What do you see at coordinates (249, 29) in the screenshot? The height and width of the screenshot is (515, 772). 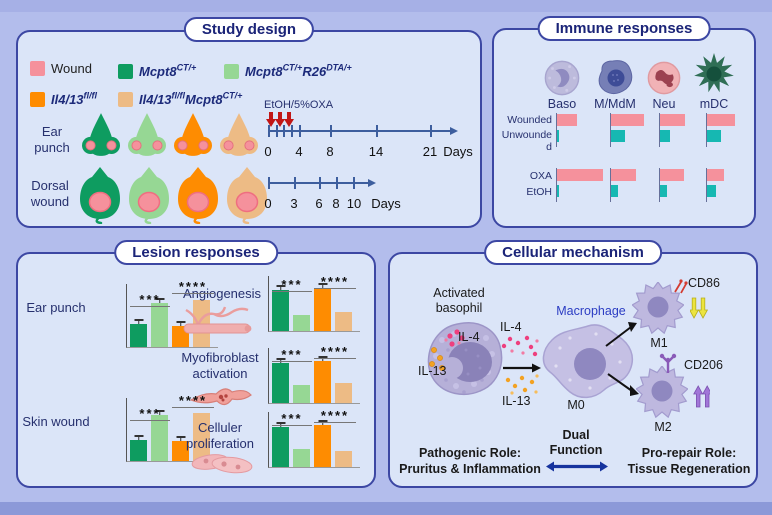 I see `panel-title-study-design: Study design` at bounding box center [249, 29].